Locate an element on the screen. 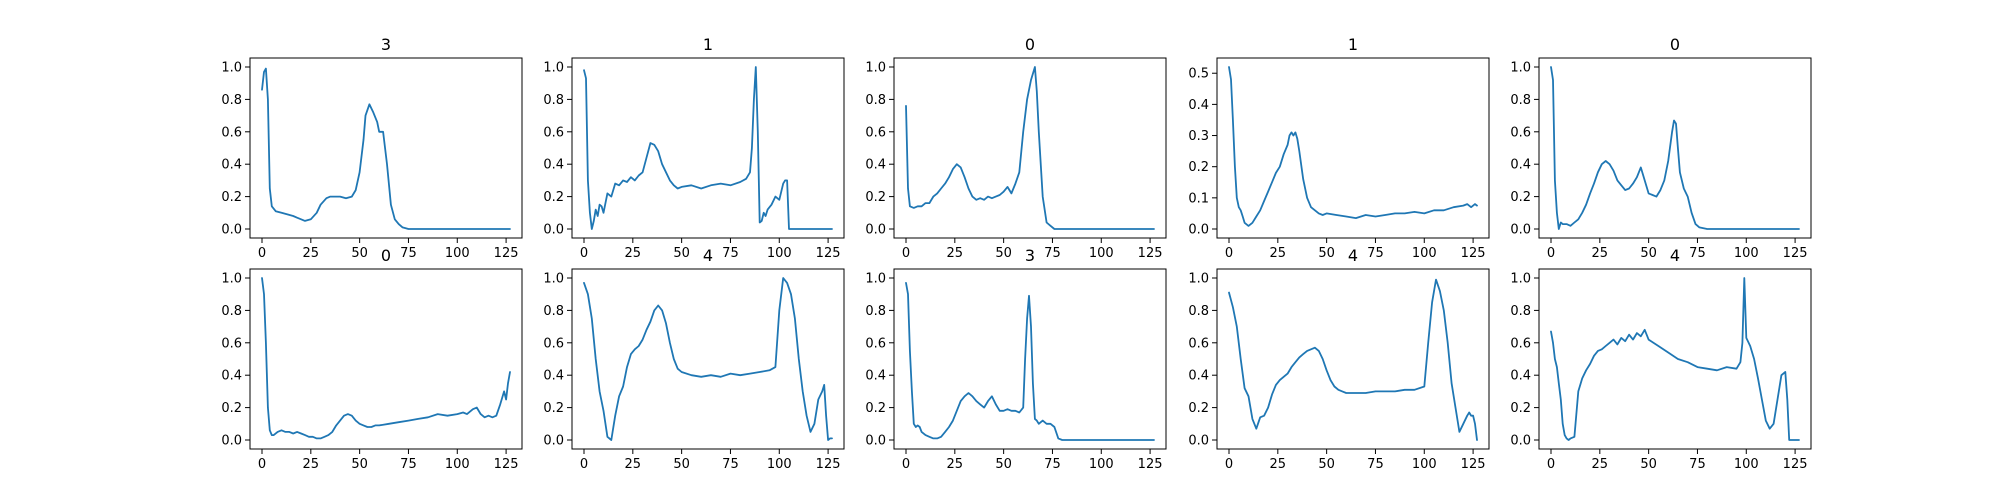 This screenshot has width=2000, height=500. chart-panel-8: 3 0 25 50 75 100 125 0.0 0.2 0.4 0.6 0.8 1.0 is located at coordinates (1016, 359).